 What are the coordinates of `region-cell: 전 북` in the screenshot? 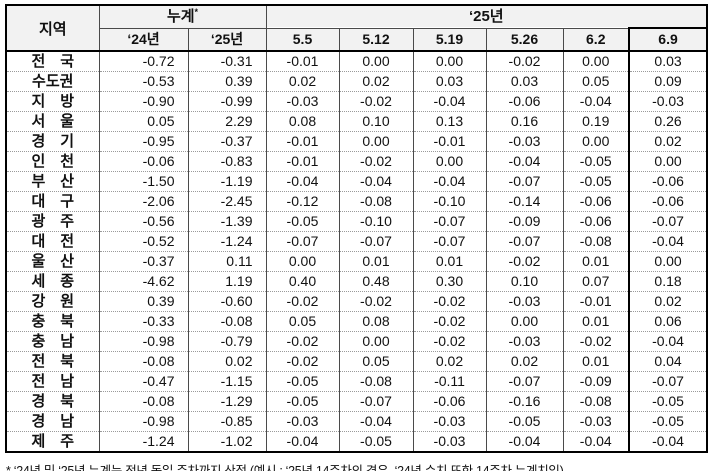 It's located at (52, 361).